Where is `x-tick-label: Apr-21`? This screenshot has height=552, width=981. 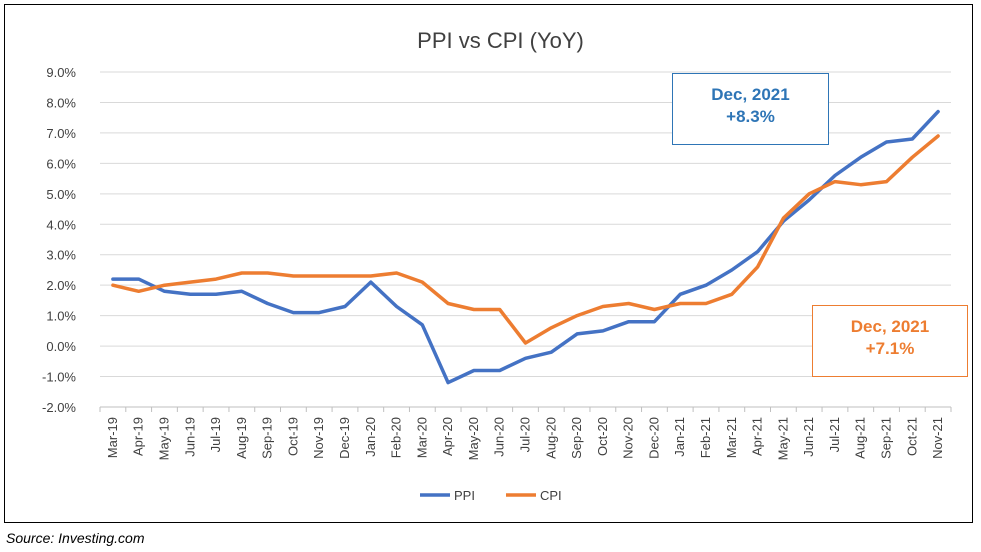
x-tick-label: Apr-21 is located at coordinates (757, 436).